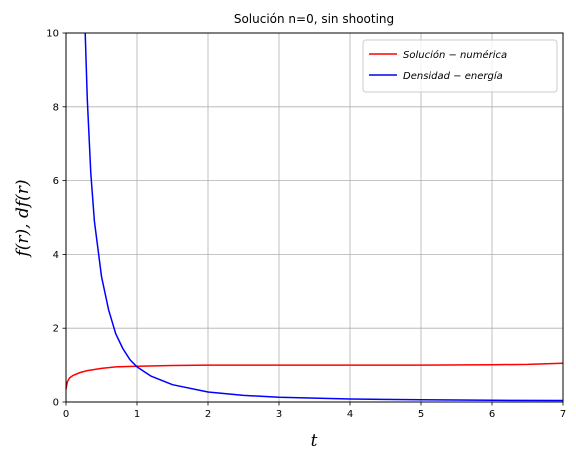 Image resolution: width=576 pixels, height=461 pixels. I want to click on y-tick-label: 6, so click(56, 181).